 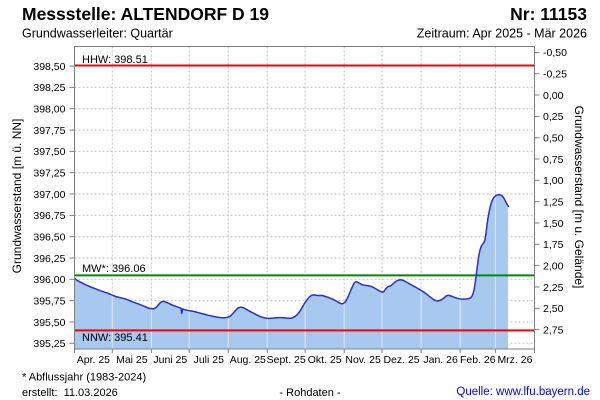 What do you see at coordinates (553, 266) in the screenshot?
I see `svg-text: 2,00` at bounding box center [553, 266].